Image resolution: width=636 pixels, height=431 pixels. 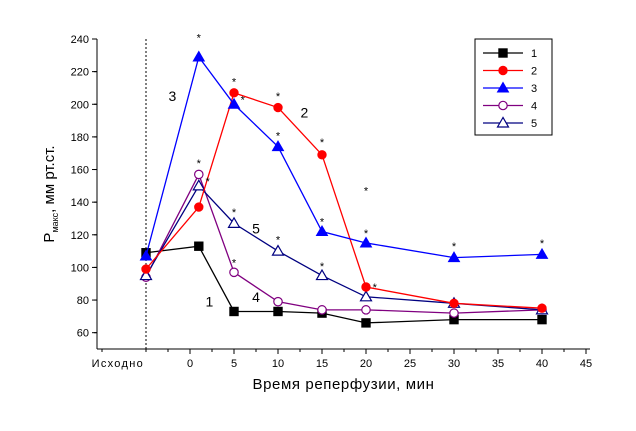 I want to click on legend: 1 2 3 4 5, so click(x=513, y=87).